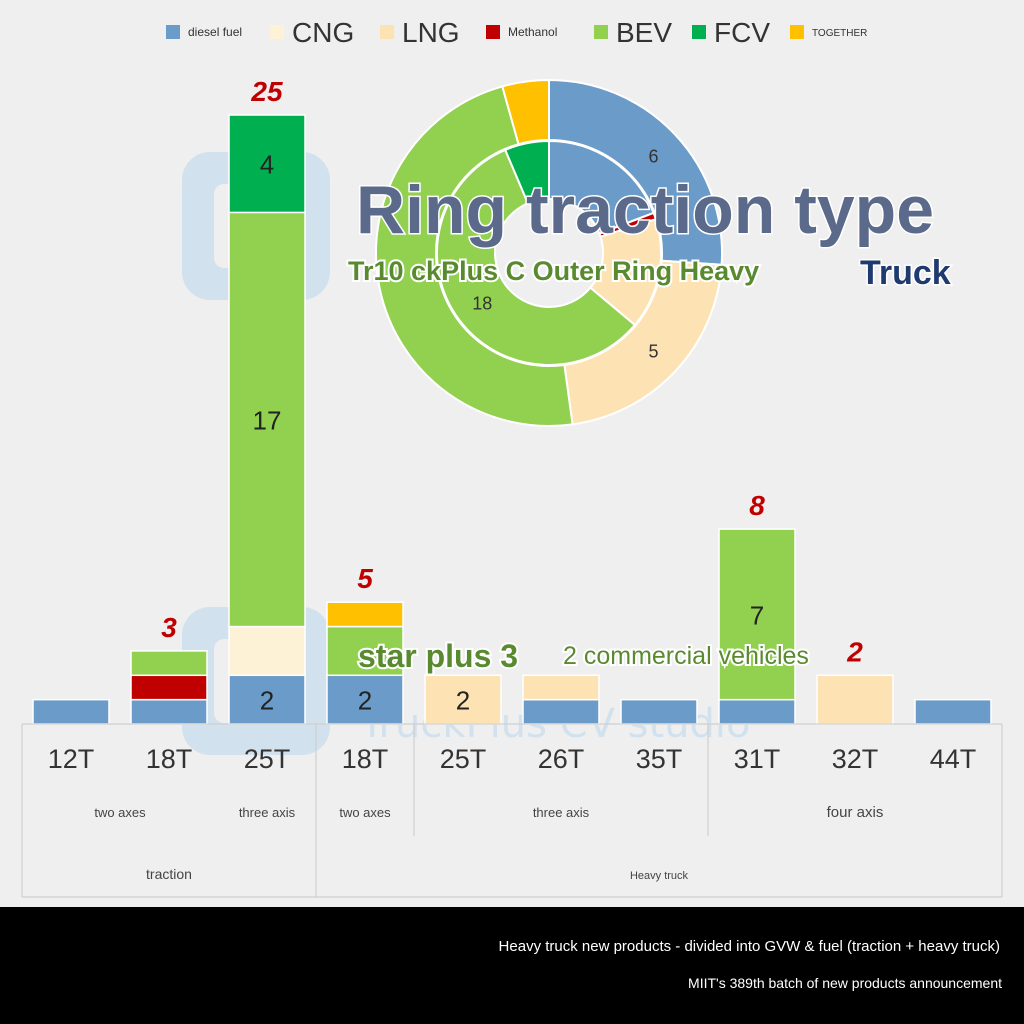  What do you see at coordinates (215, 32) in the screenshot?
I see `legend-label: diesel fuel` at bounding box center [215, 32].